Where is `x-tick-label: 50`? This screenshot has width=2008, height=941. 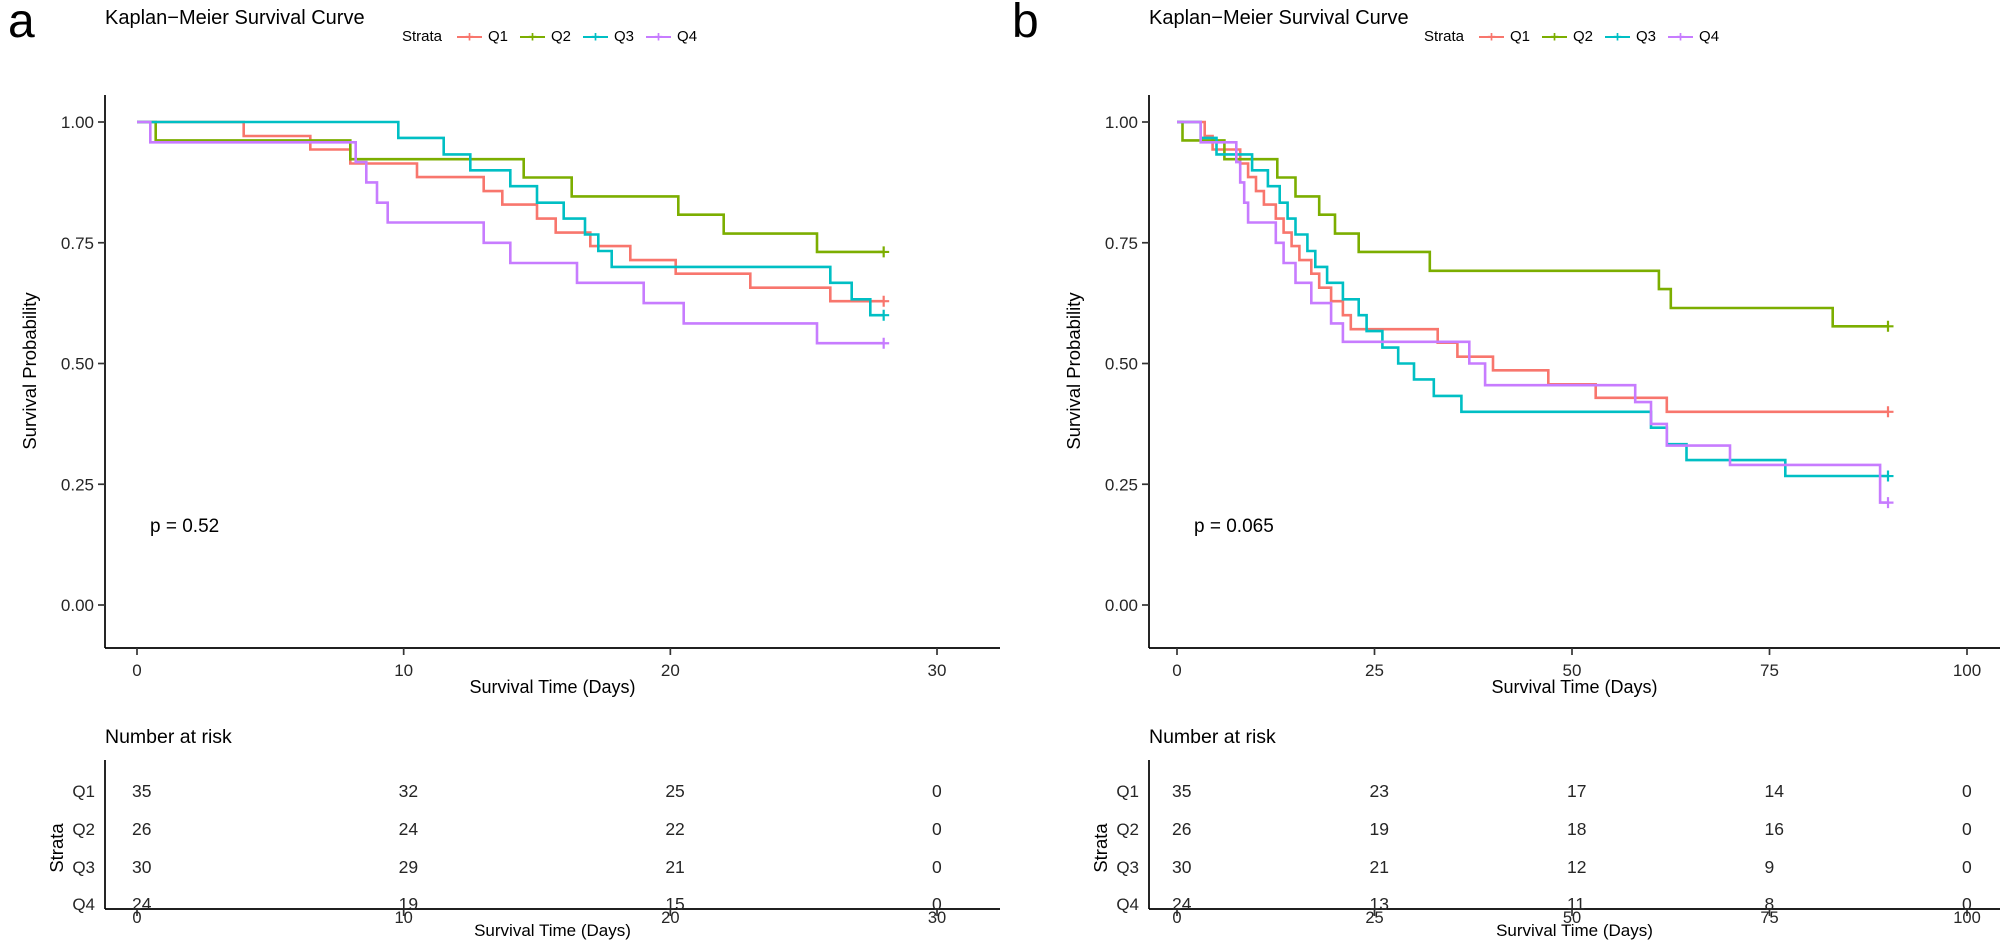 x-tick-label: 50 is located at coordinates (1572, 670).